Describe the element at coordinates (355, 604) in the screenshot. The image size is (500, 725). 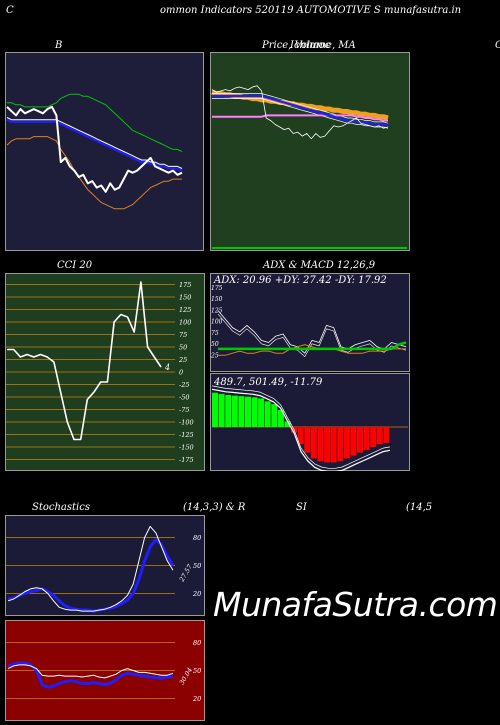
I see `watermark: MunafaSutra.com` at that location.